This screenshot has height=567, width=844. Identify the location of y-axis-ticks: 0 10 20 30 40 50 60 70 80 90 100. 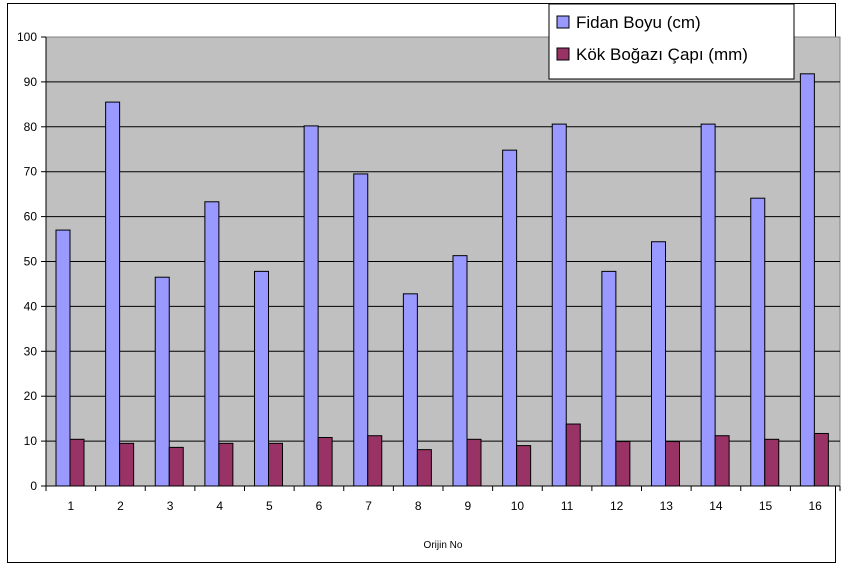
(31, 261).